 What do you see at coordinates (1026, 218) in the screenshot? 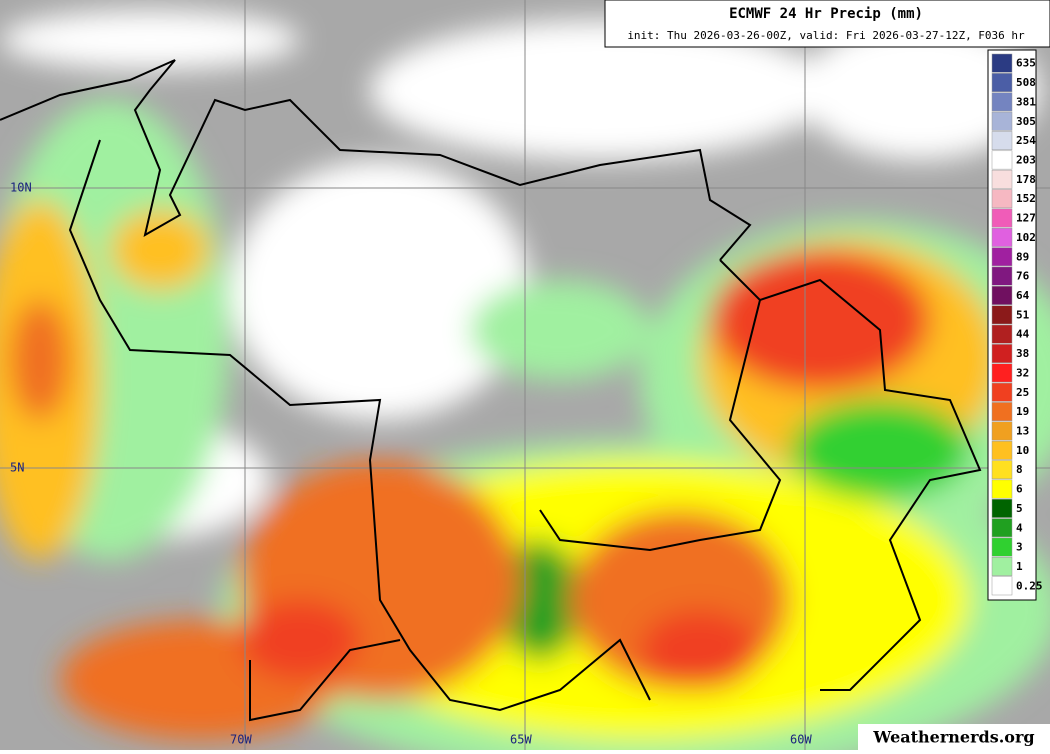
I see `legend-label: 127` at bounding box center [1026, 218].